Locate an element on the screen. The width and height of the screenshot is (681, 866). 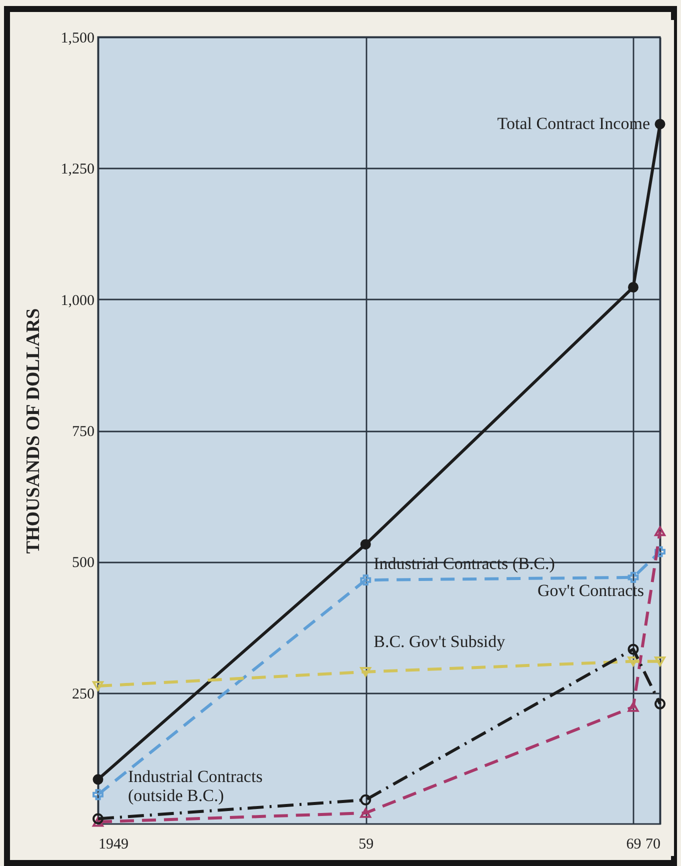
y-tick-label: 250 is located at coordinates (83, 694).